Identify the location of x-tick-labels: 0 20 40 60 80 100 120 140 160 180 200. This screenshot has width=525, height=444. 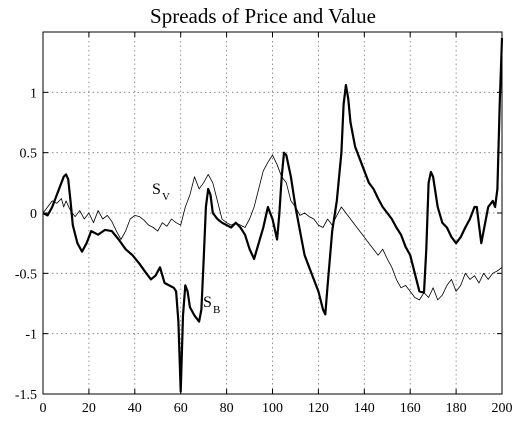
(276, 408).